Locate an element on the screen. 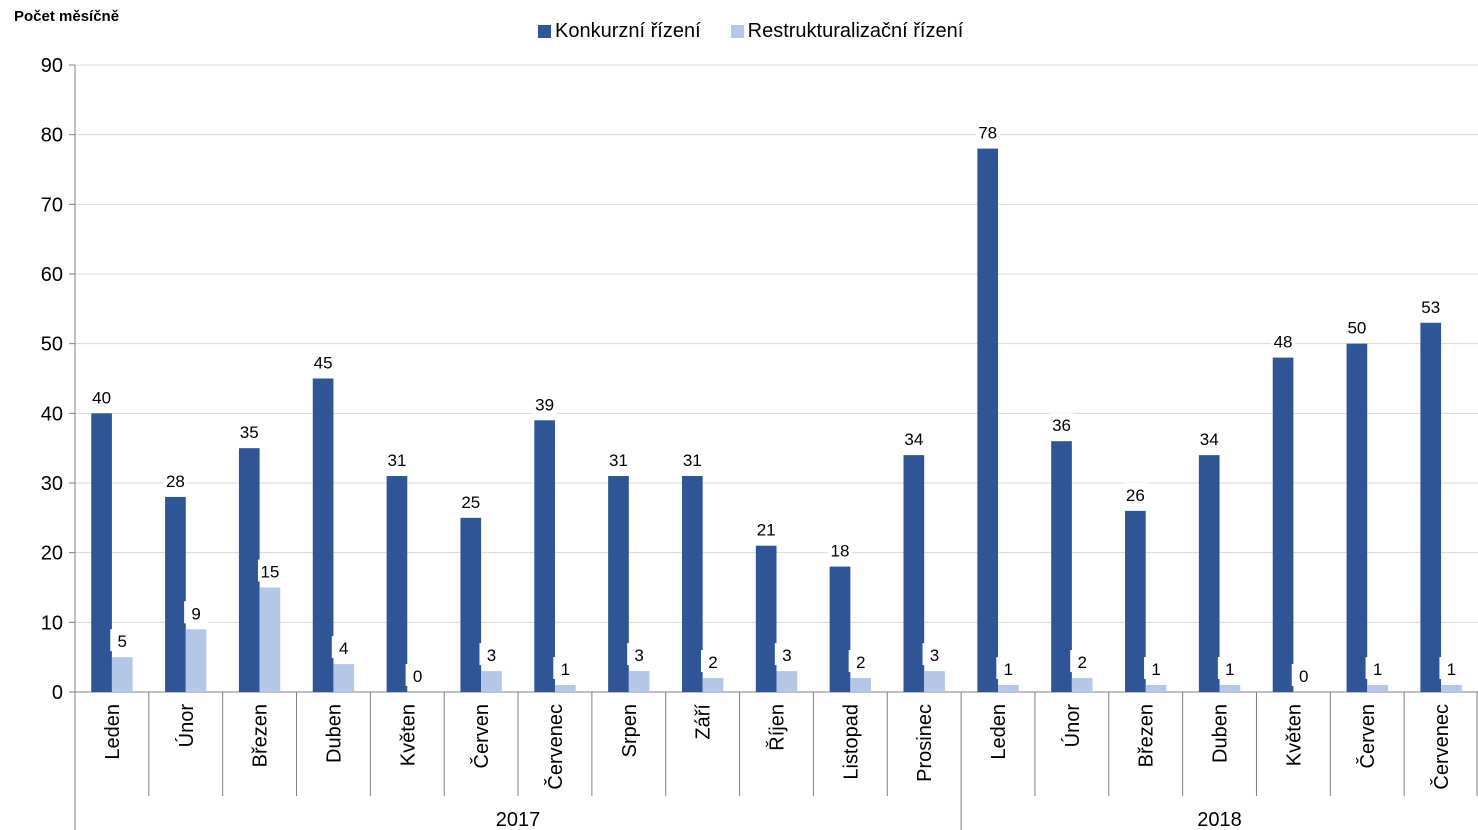 The height and width of the screenshot is (830, 1478). group-label: 2018 is located at coordinates (1219, 819).